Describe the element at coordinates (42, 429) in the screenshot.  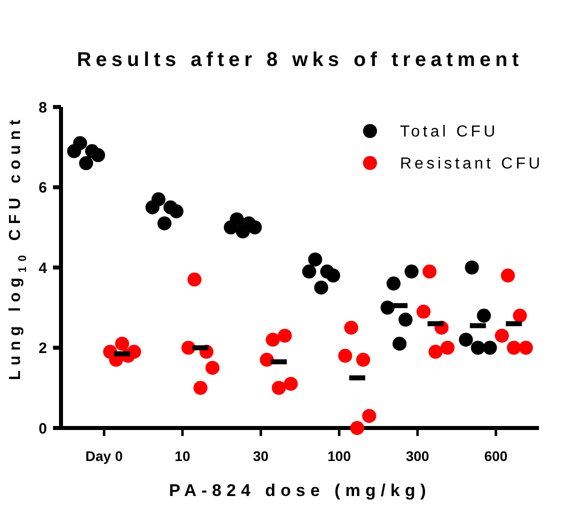
I see `y-tick-label: 0` at that location.